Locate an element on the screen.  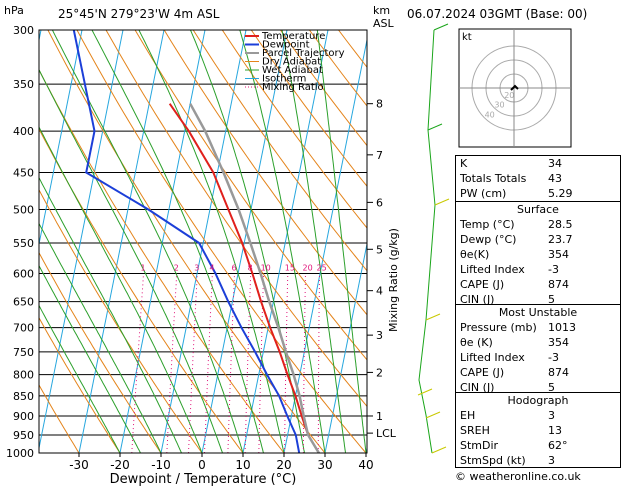
height-tick-label: 2 is located at coordinates (379, 372).